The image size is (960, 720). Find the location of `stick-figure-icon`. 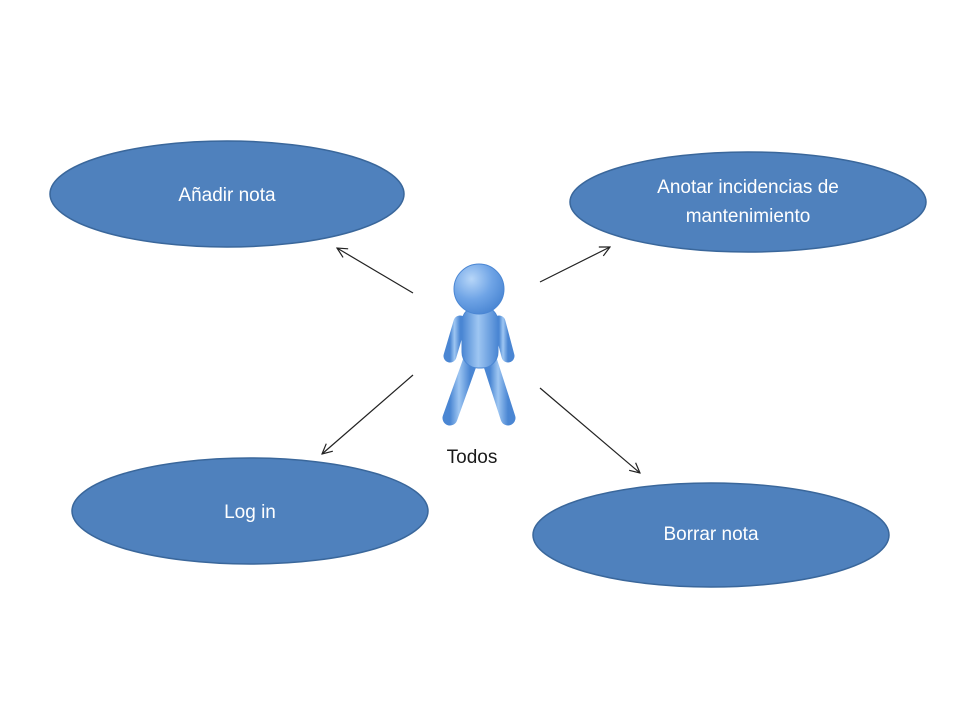

stick-figure-icon is located at coordinates (479, 344).